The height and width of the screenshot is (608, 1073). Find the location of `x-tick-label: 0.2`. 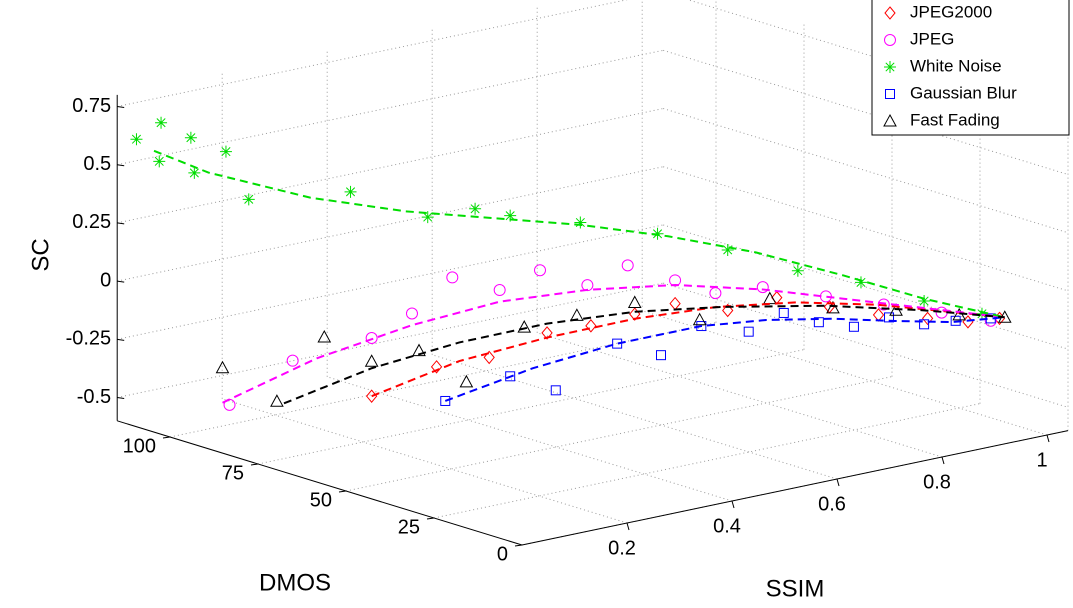

x-tick-label: 0.2 is located at coordinates (622, 548).